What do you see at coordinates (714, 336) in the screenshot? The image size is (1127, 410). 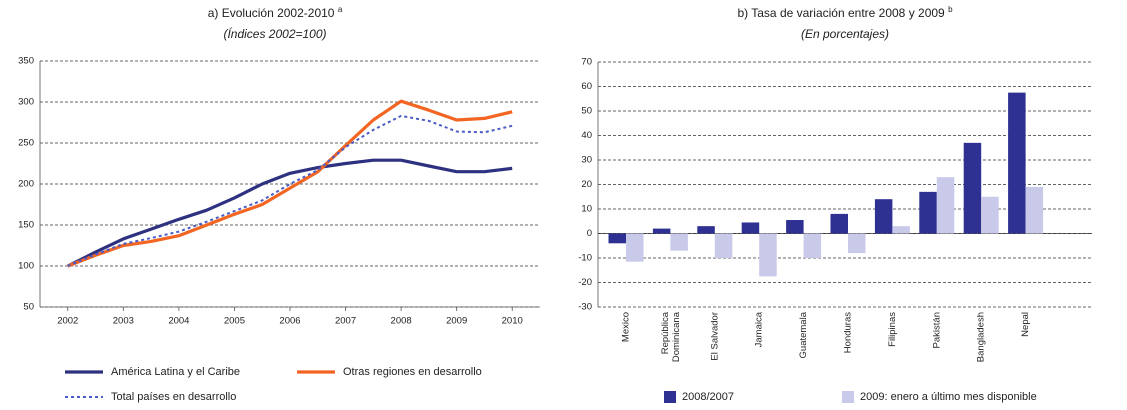 I see `x-tick-label: El Salvador` at bounding box center [714, 336].